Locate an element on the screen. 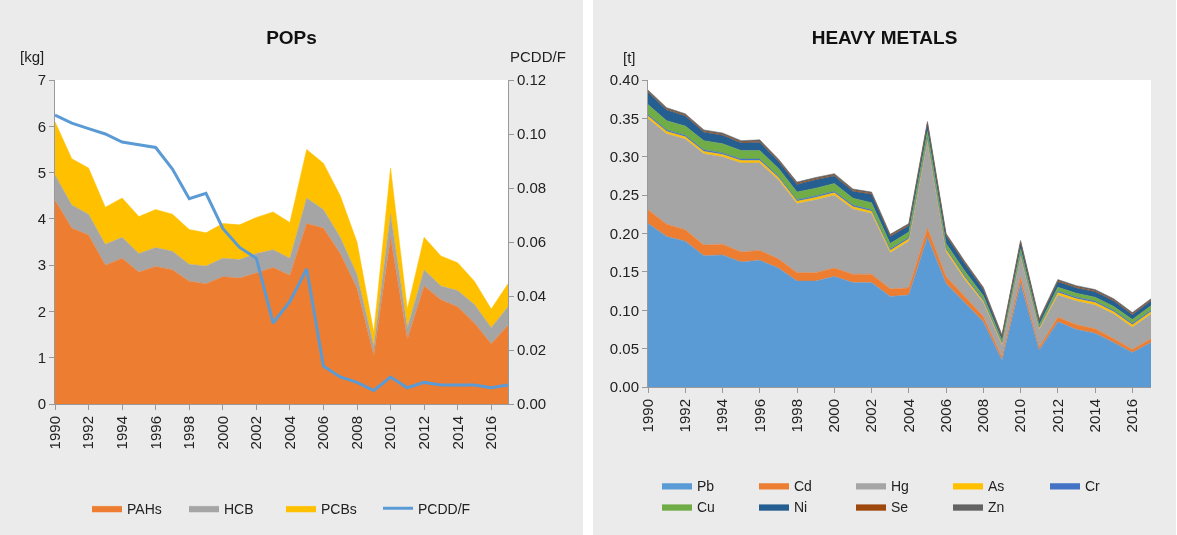 The height and width of the screenshot is (535, 1177). y-tick-label: 0.25 is located at coordinates (624, 195).